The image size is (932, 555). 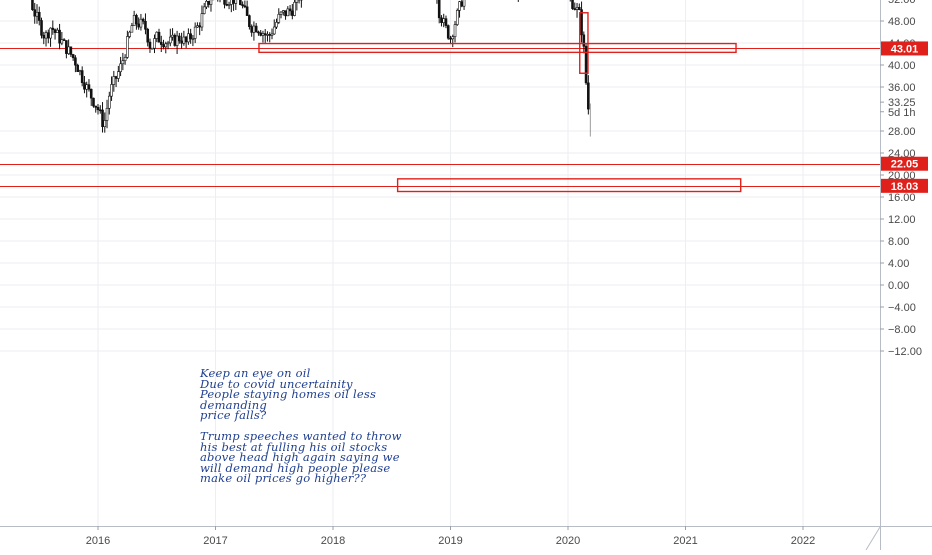 What do you see at coordinates (898, 286) in the screenshot?
I see `y-tick-label: 0.00` at bounding box center [898, 286].